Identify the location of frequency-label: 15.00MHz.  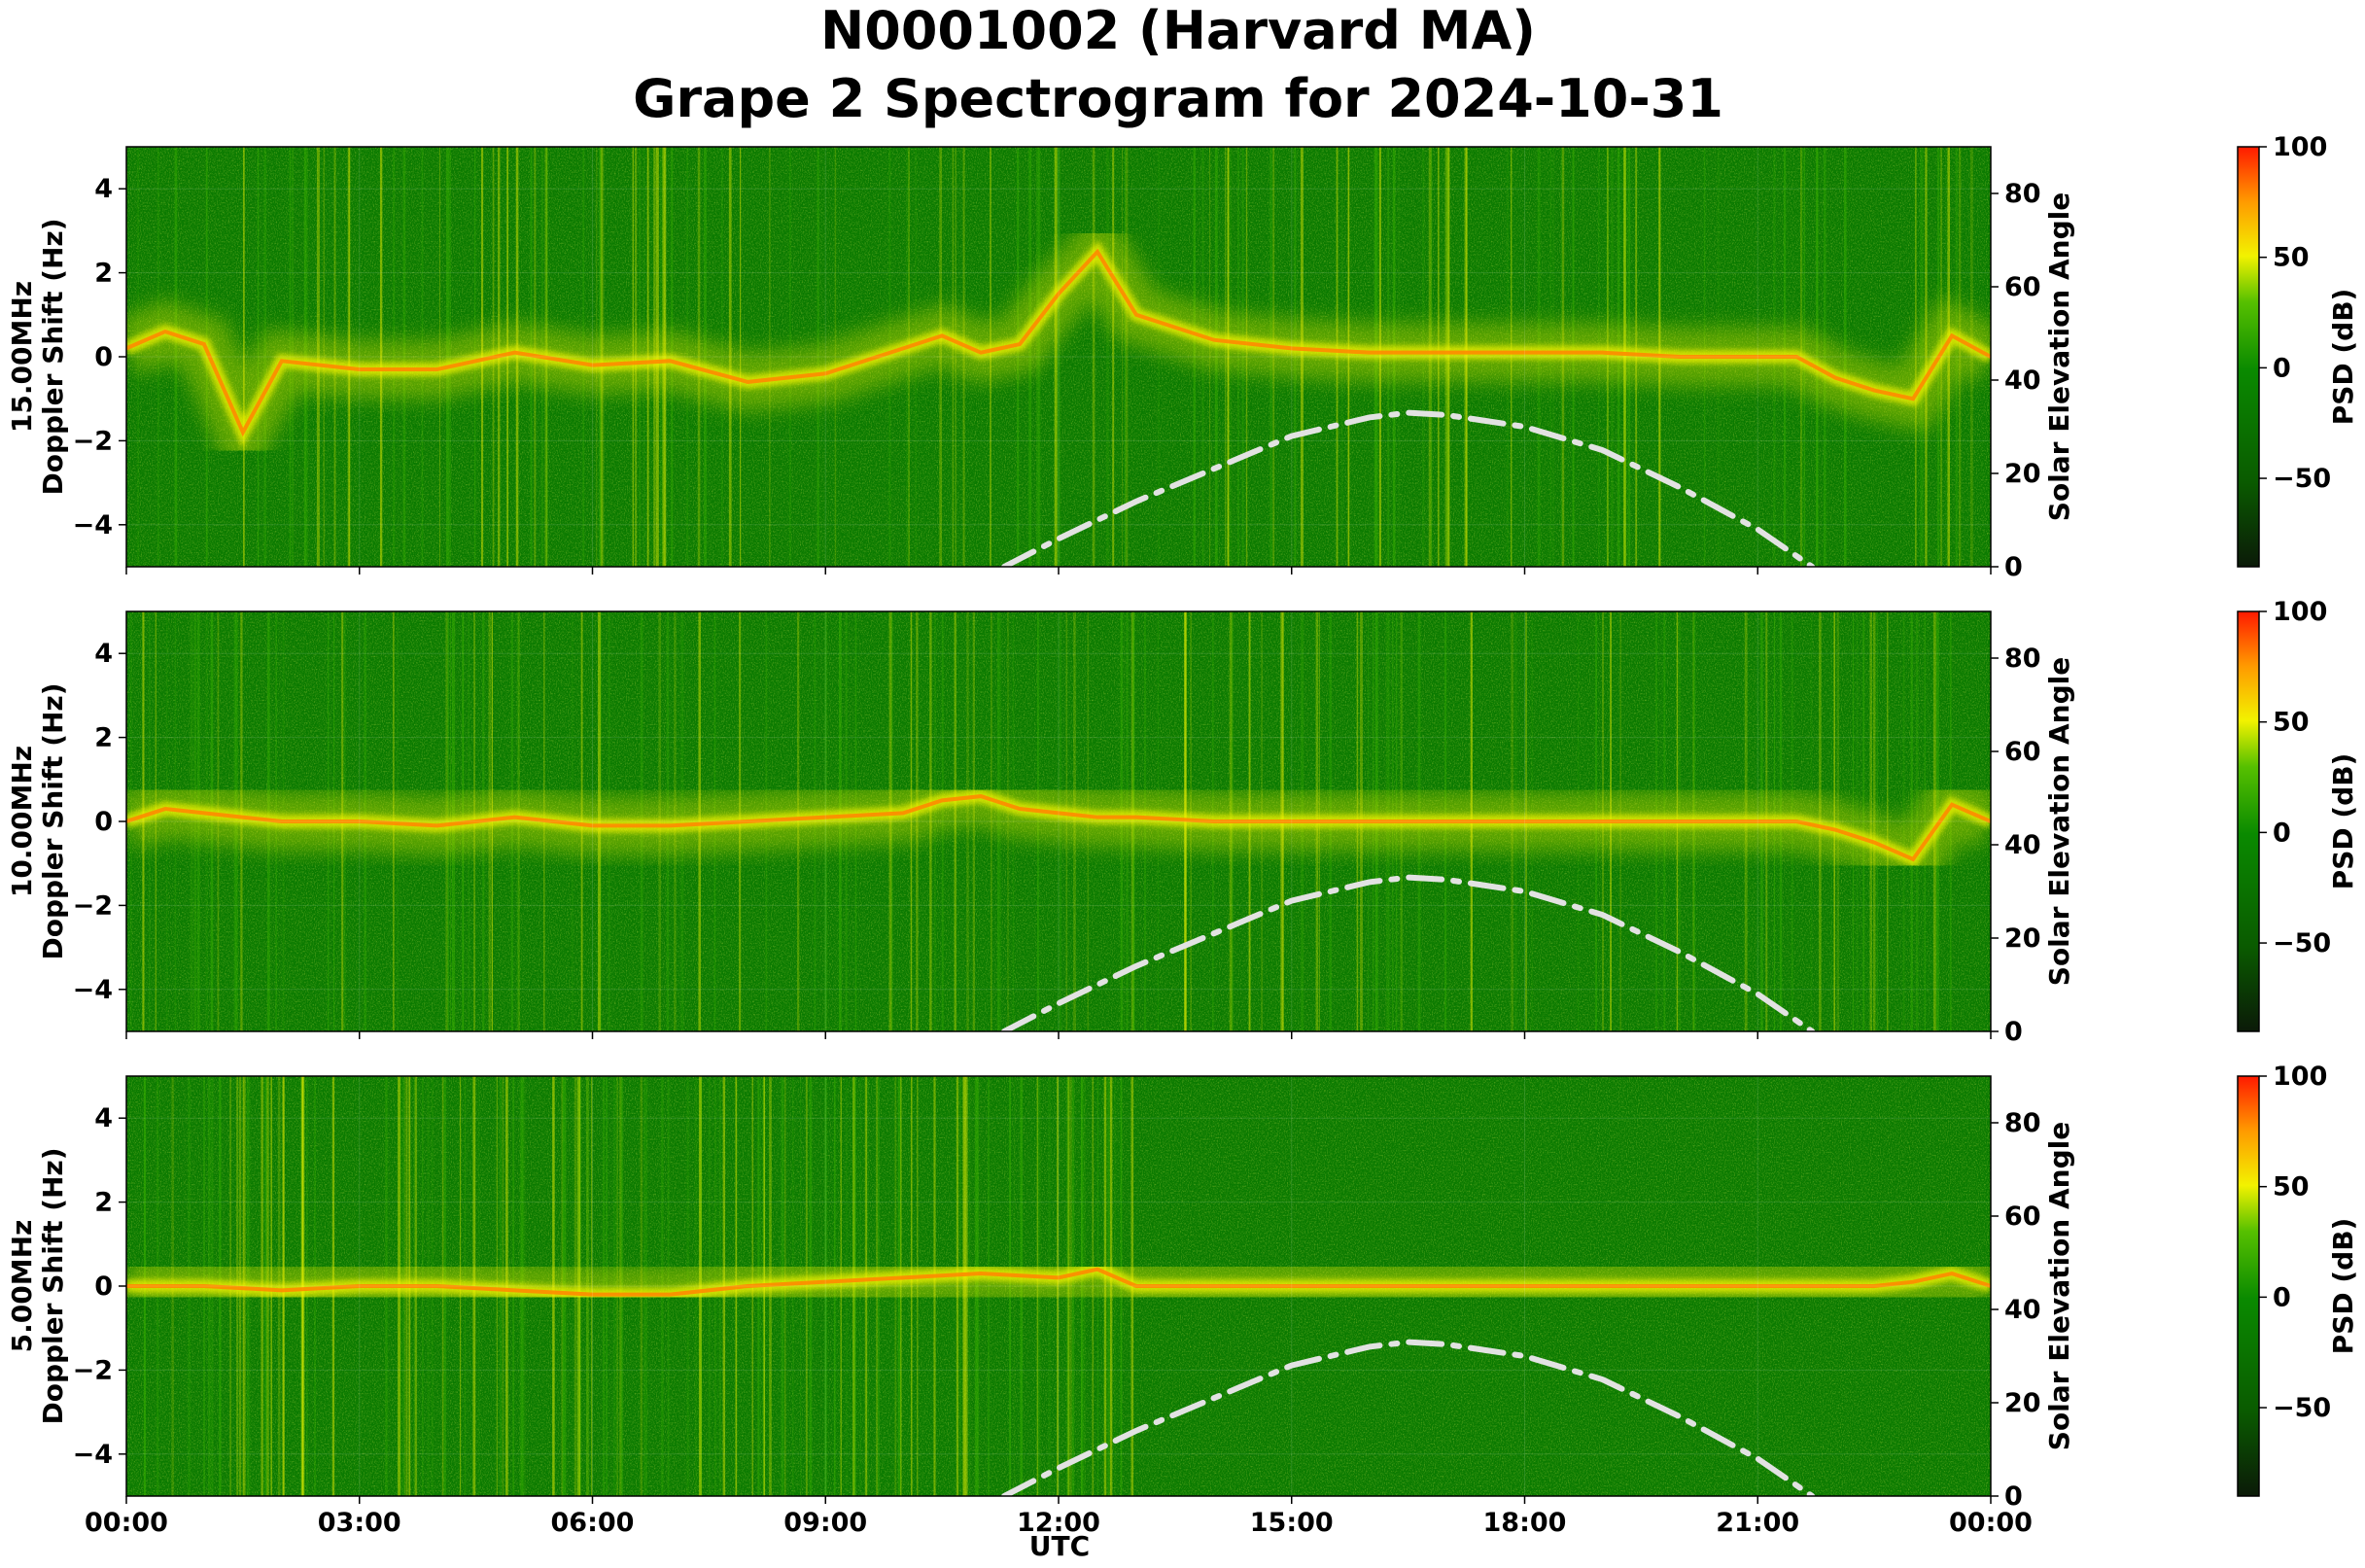
(22, 357).